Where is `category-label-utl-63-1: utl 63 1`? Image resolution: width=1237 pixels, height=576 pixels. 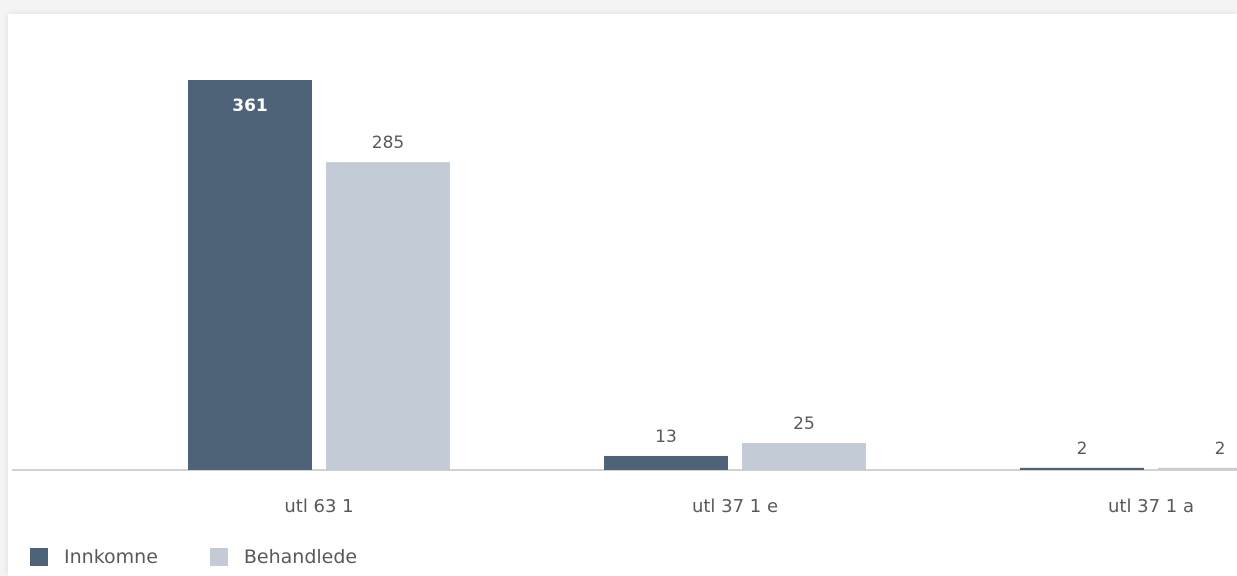 category-label-utl-63-1: utl 63 1 is located at coordinates (318, 506).